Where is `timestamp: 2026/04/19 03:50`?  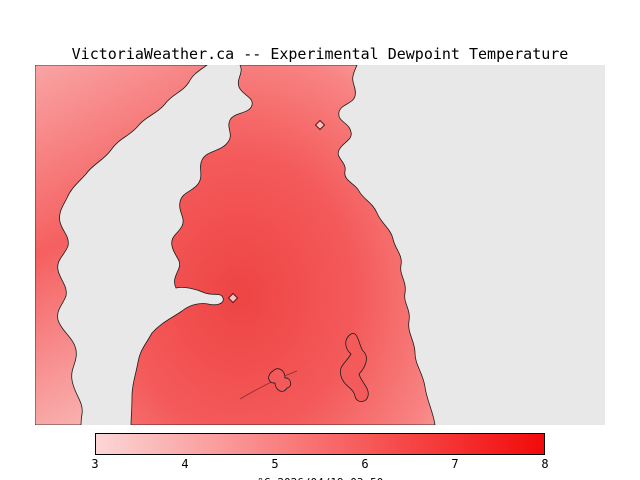
timestamp: 2026/04/19 03:50 is located at coordinates (330, 478).